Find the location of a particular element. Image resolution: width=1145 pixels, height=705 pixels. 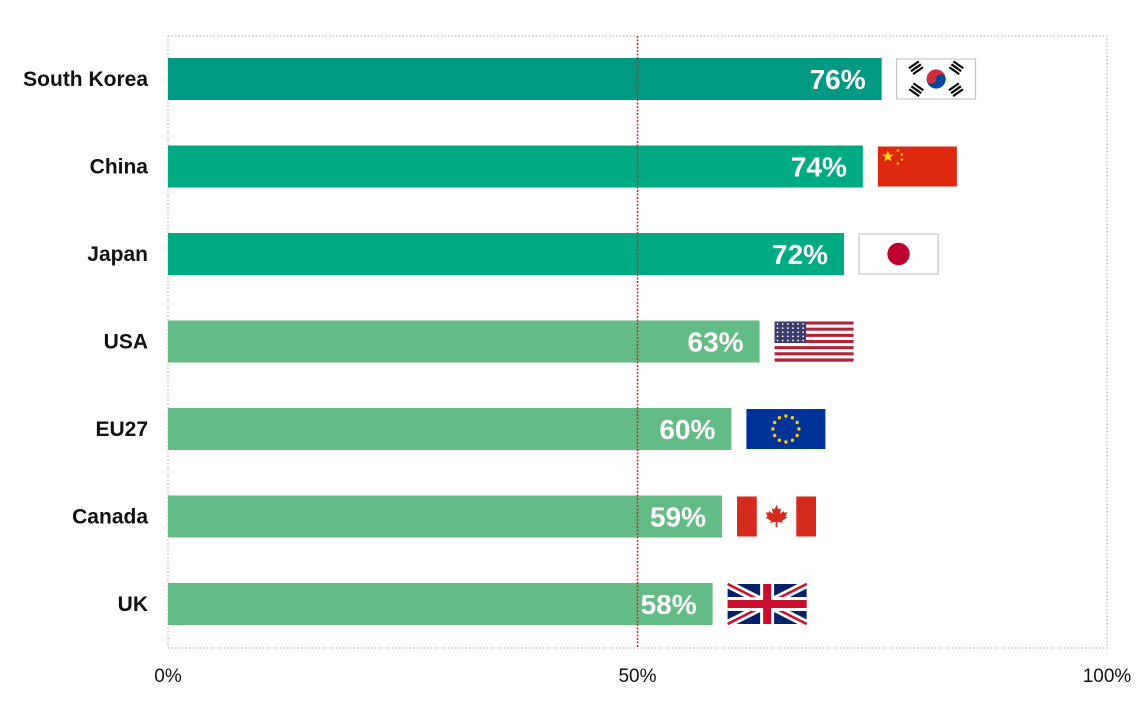

flag-maple-leaf is located at coordinates (776, 516).